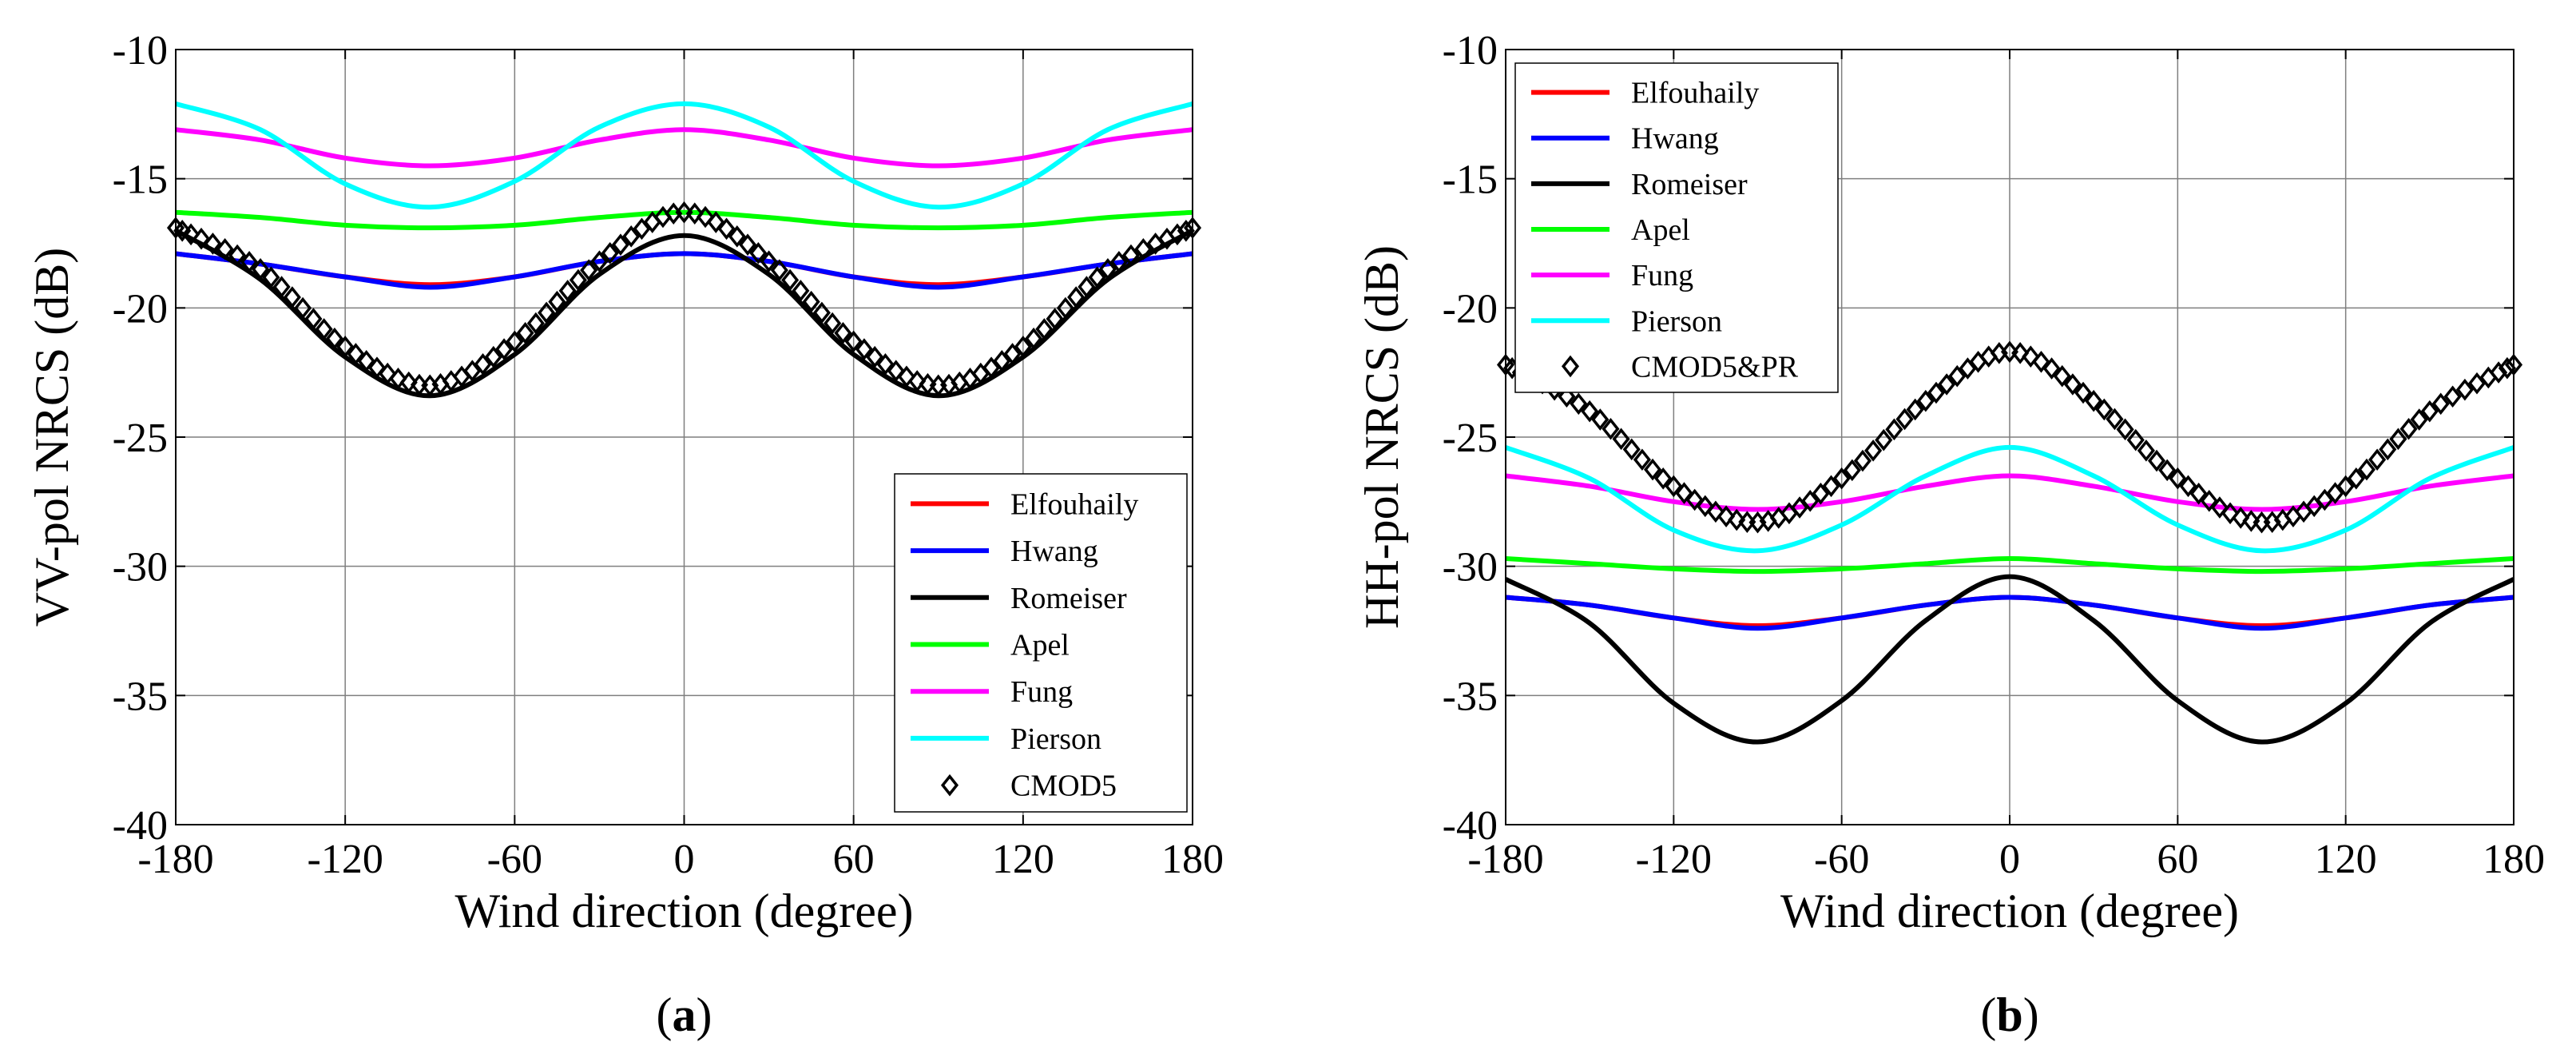 This screenshot has width=2576, height=1050. What do you see at coordinates (1570, 366) in the screenshot?
I see `legend-cmod5-pr-swatch` at bounding box center [1570, 366].